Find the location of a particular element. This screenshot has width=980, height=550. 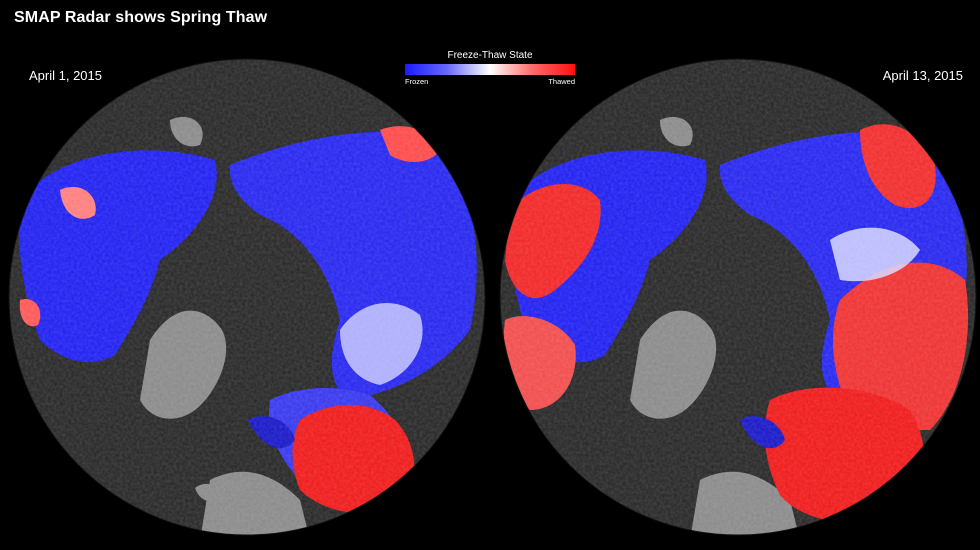

legend-color-bar is located at coordinates (490, 69).